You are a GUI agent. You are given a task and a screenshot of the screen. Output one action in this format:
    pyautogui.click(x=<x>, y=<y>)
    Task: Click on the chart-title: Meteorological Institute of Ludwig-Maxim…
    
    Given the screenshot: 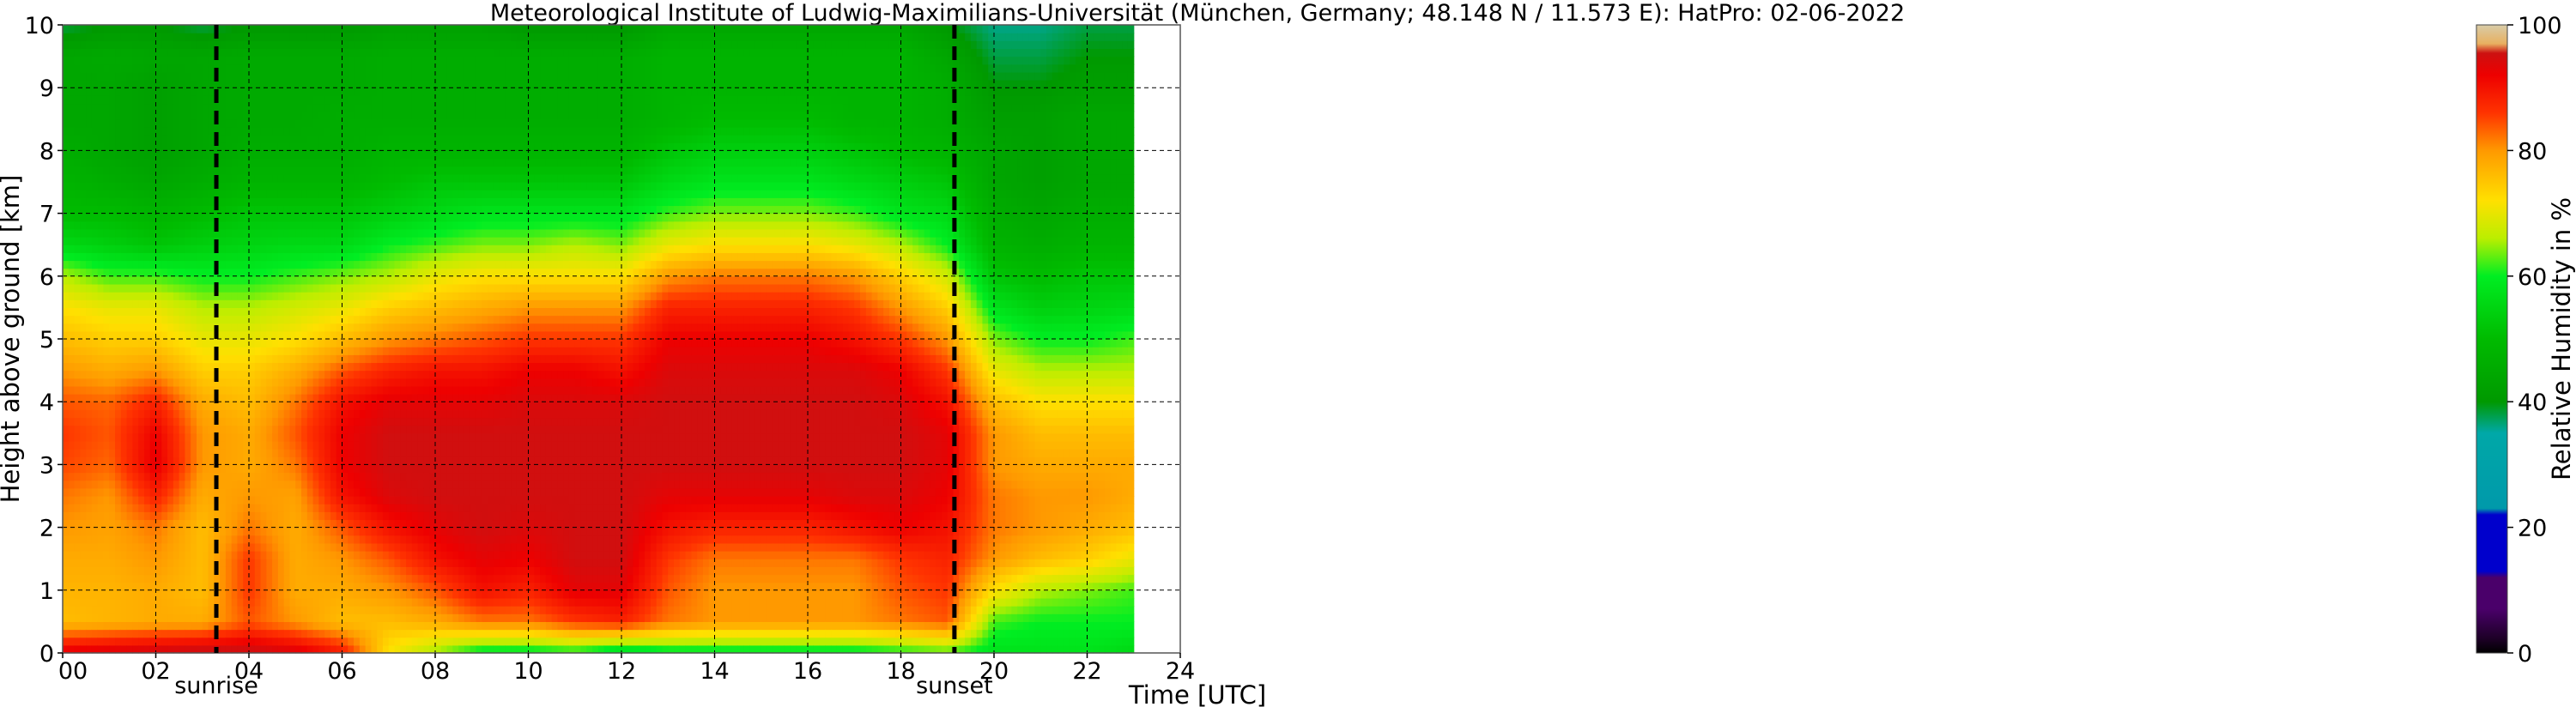 What is the action you would take?
    pyautogui.click(x=1197, y=14)
    